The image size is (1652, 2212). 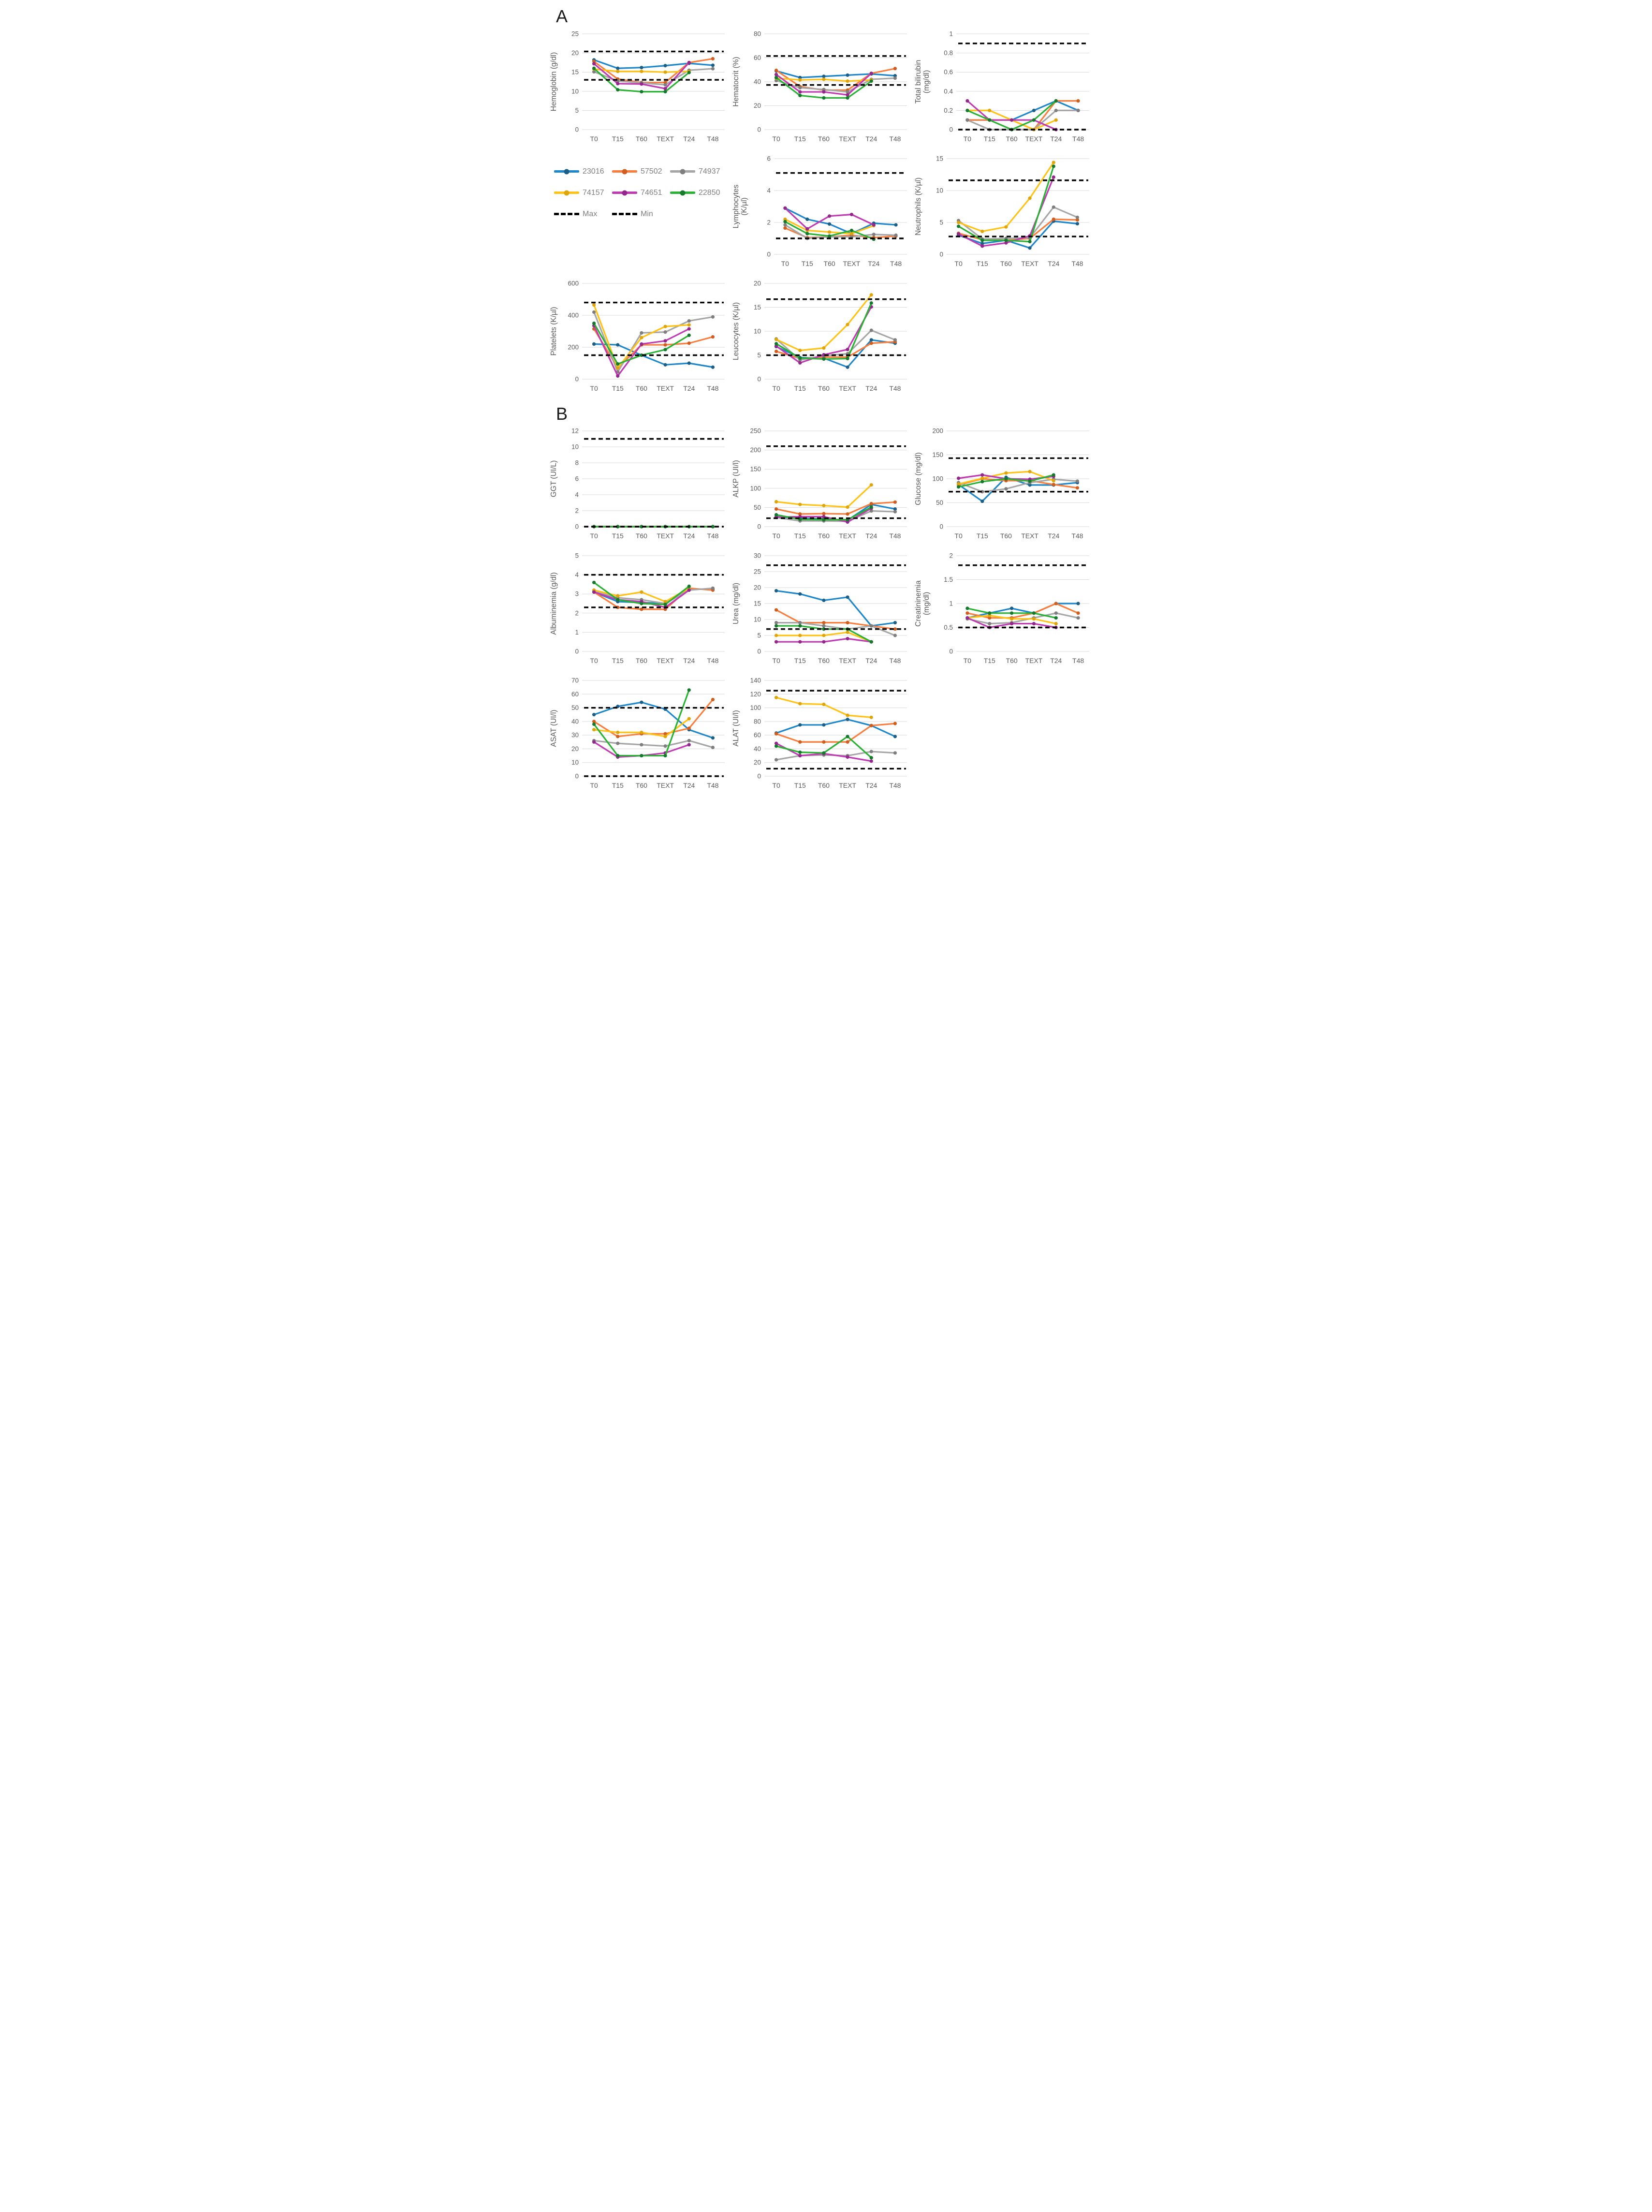 What do you see at coordinates (575, 33) in the screenshot?
I see `svg-text: 25` at bounding box center [575, 33].